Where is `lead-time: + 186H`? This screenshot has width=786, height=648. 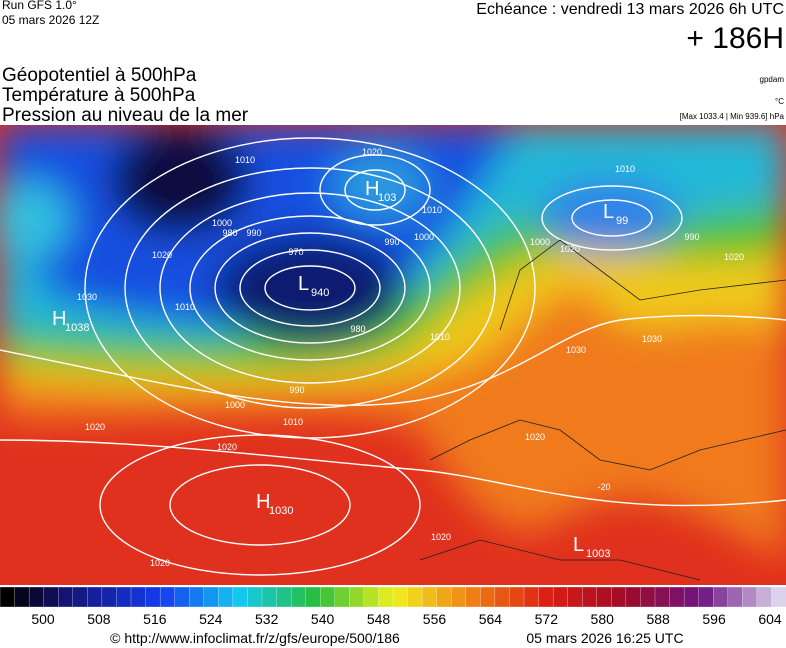
lead-time: + 186H is located at coordinates (735, 38).